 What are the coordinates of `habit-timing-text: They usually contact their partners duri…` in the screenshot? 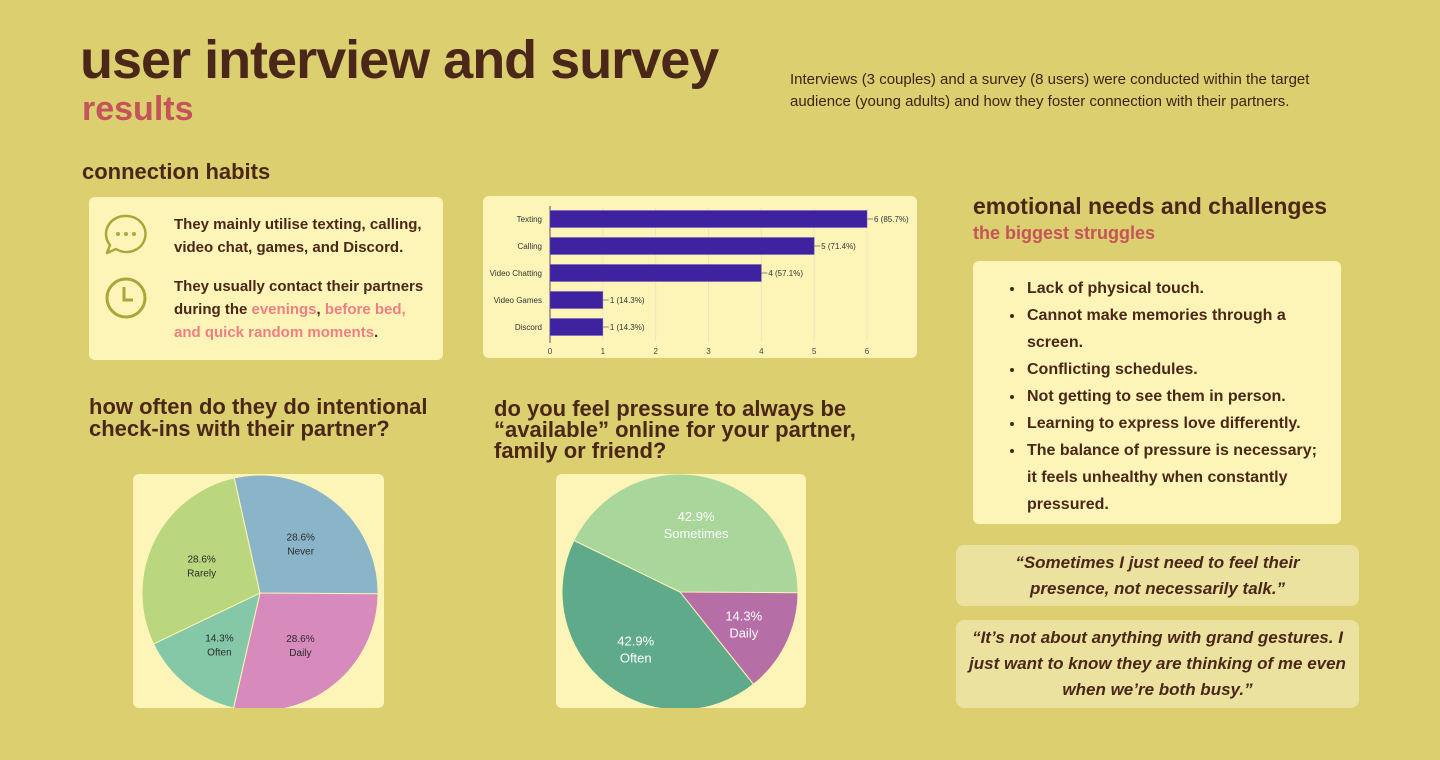 It's located at (301, 309).